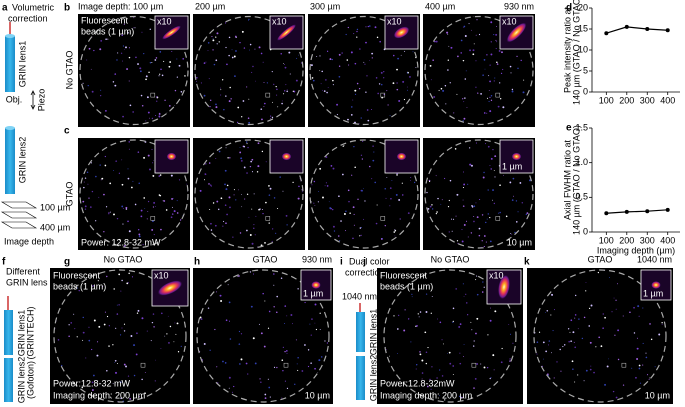 The image size is (685, 407). I want to click on inset-spot, so click(516, 156).